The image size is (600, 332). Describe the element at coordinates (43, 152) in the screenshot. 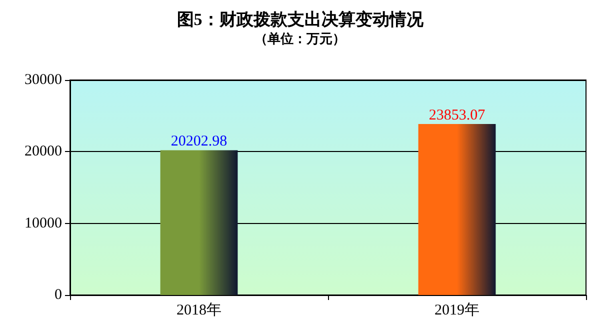

I see `y-tick-label: 20000` at that location.